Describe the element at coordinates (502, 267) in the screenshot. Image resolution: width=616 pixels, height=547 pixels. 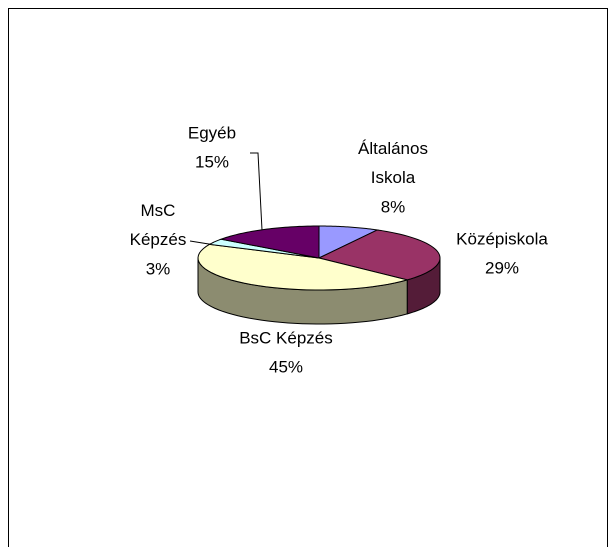
I see `value-label: 29%` at that location.